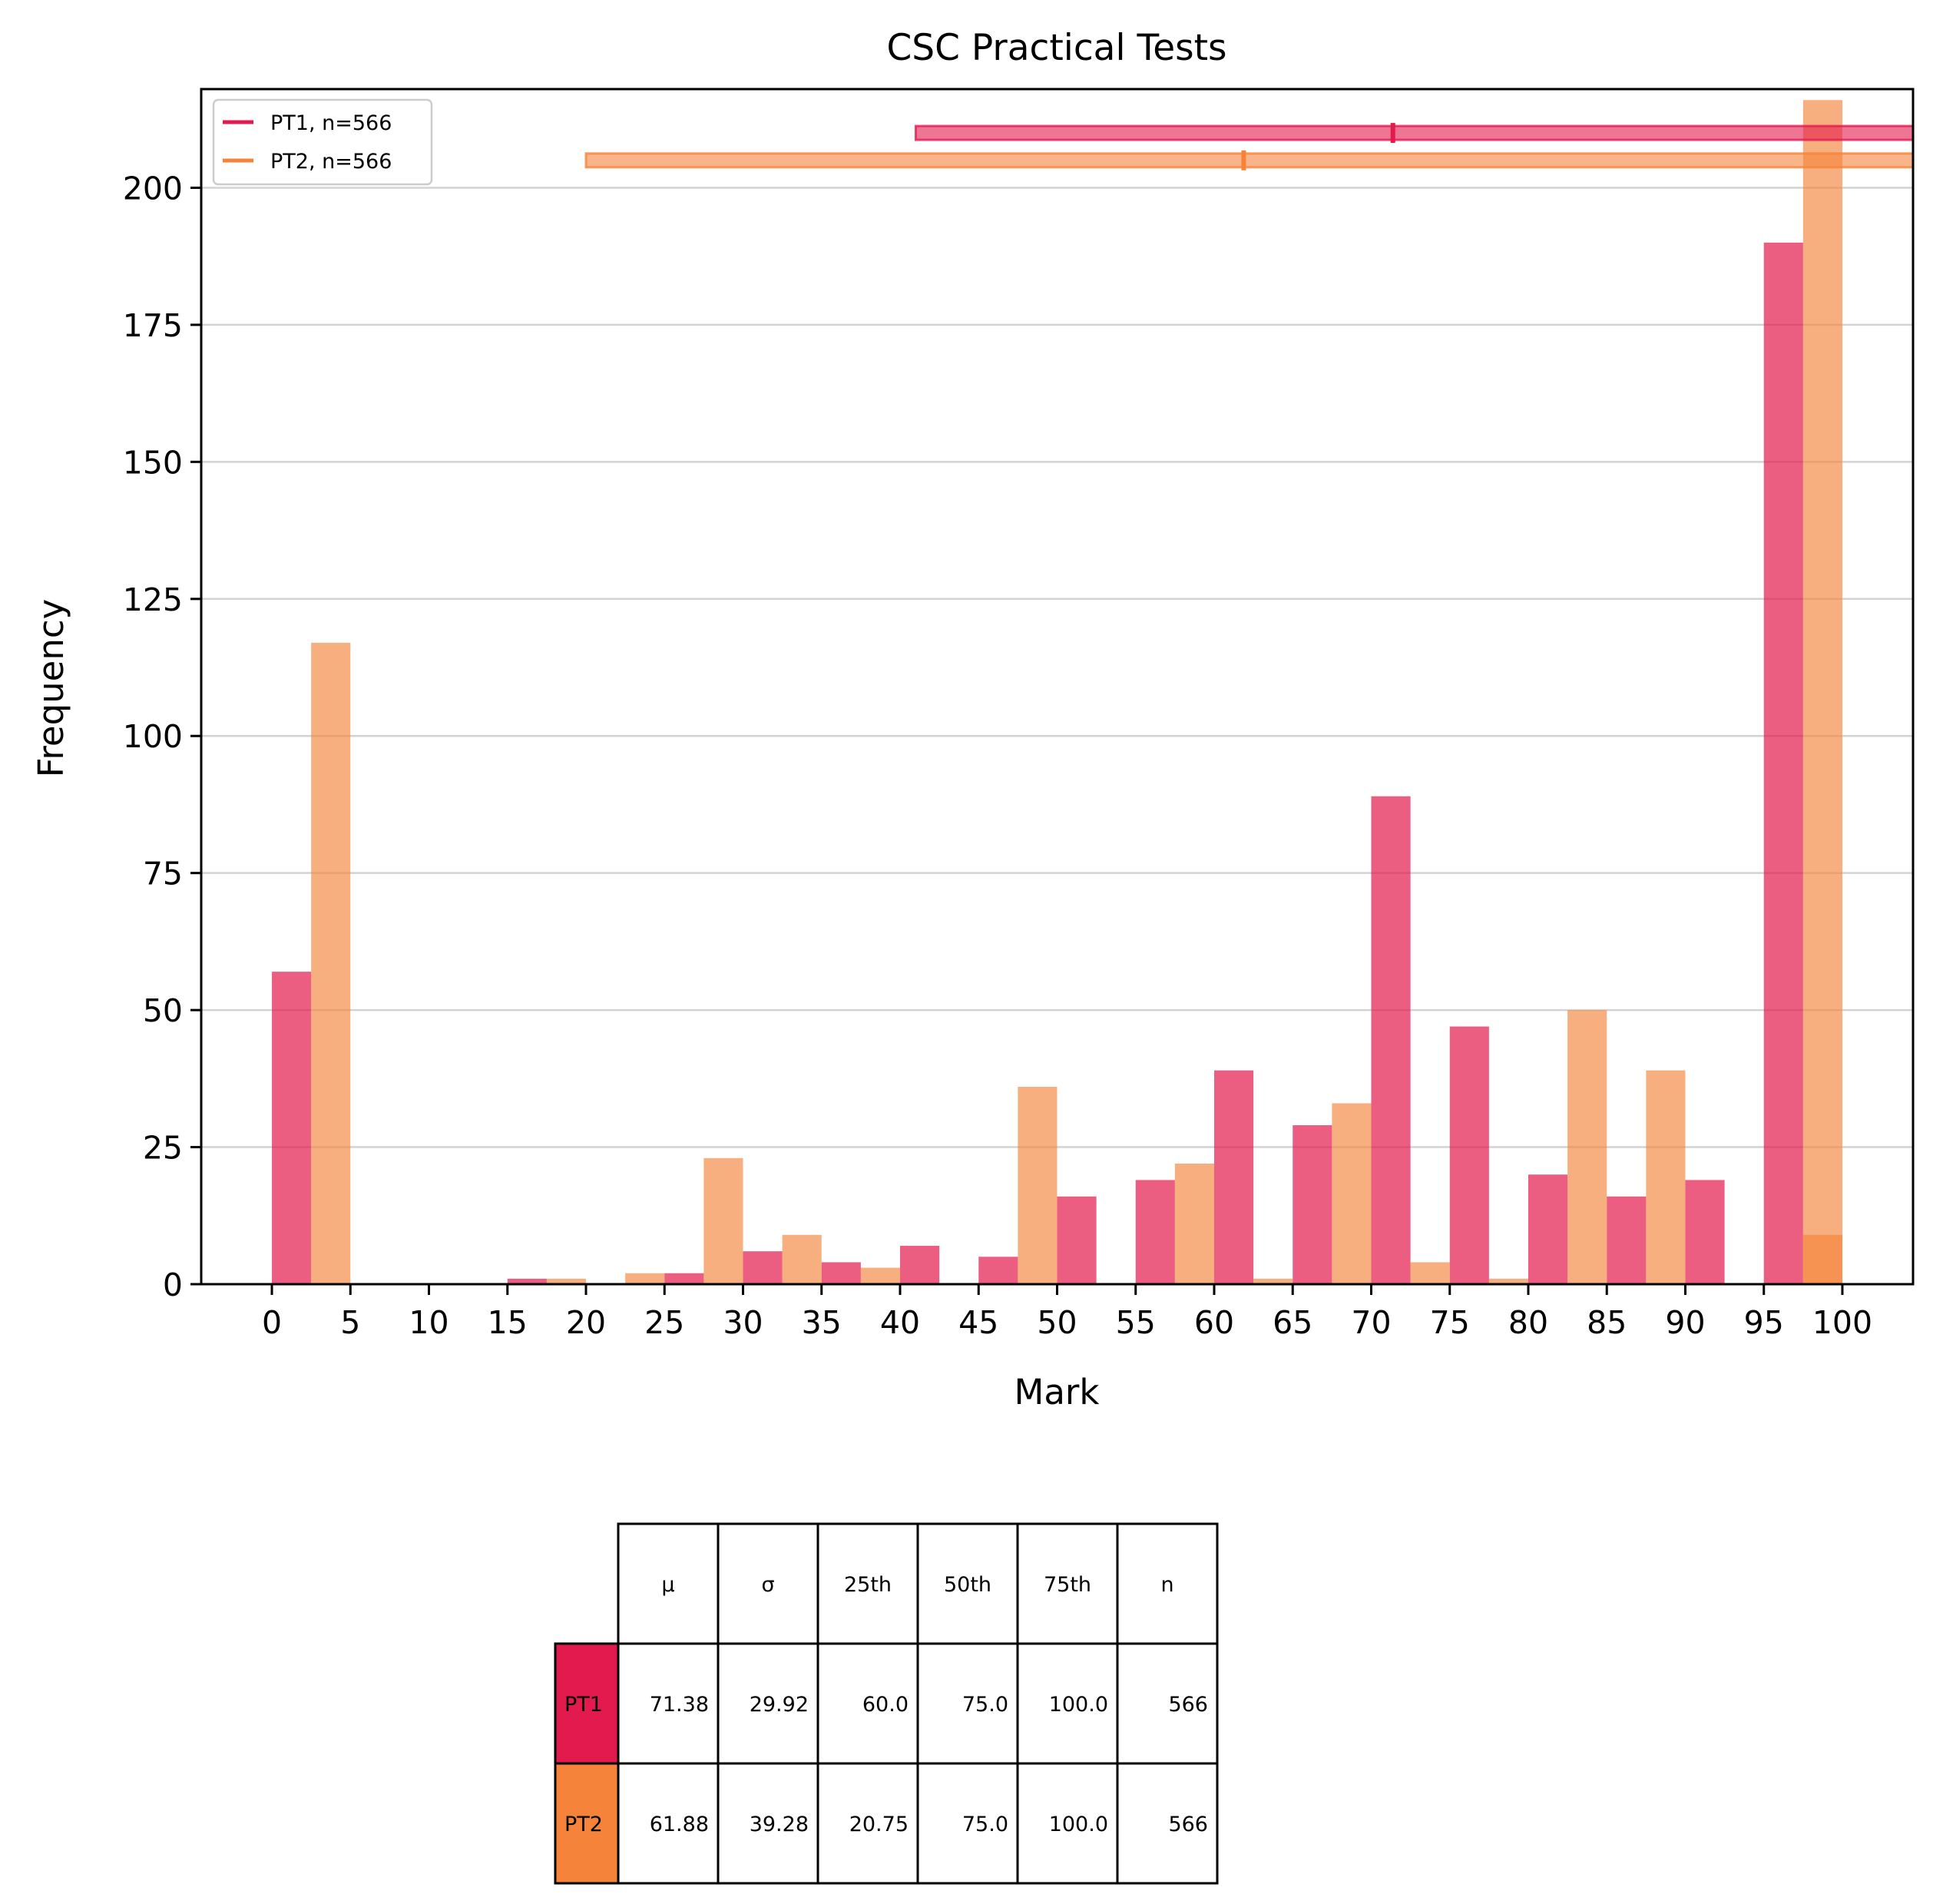 The height and width of the screenshot is (1904, 1933). I want to click on x-tick-label: 0, so click(272, 1322).